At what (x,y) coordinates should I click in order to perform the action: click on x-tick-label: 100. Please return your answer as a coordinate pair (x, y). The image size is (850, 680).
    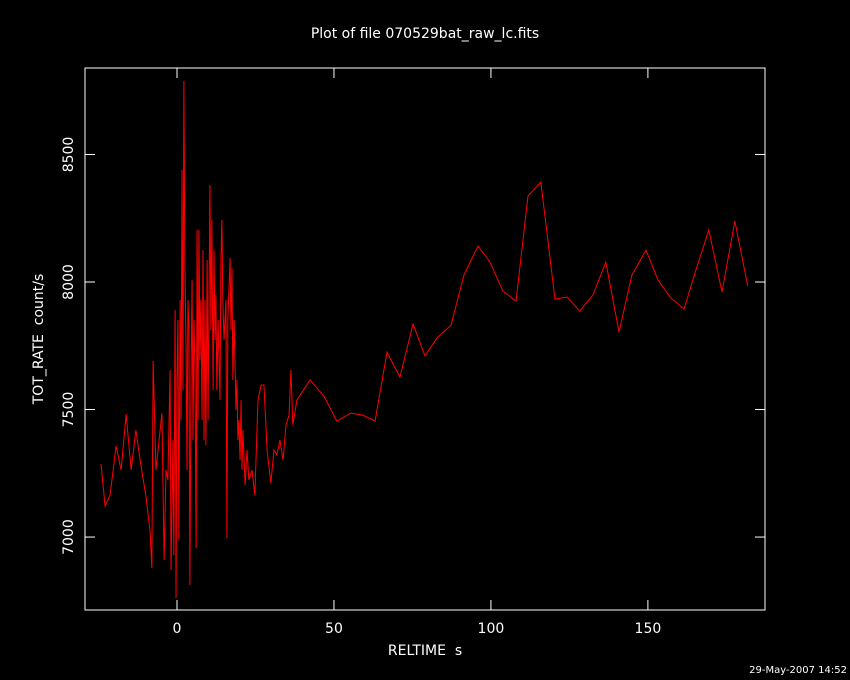
    Looking at the image, I should click on (491, 629).